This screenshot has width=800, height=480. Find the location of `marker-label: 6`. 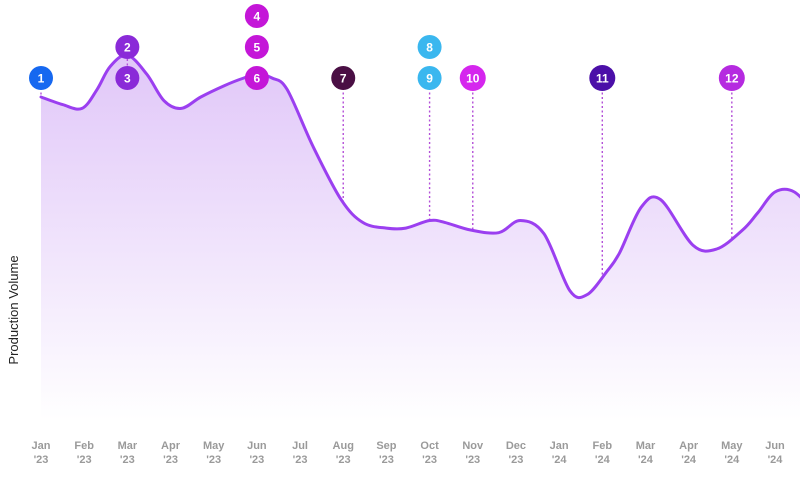

marker-label: 6 is located at coordinates (257, 78).